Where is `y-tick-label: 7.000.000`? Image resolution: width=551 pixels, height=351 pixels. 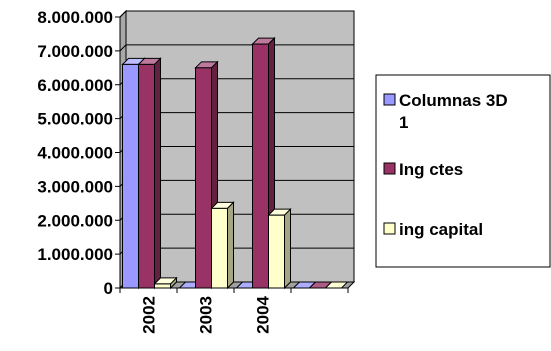 y-tick-label: 7.000.000 is located at coordinates (75, 51).